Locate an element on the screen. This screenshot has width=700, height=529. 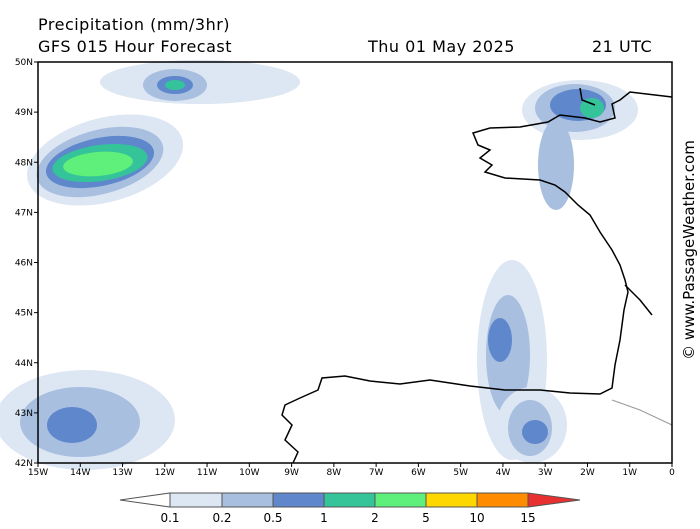
legend-label: 15 is located at coordinates (527, 518).